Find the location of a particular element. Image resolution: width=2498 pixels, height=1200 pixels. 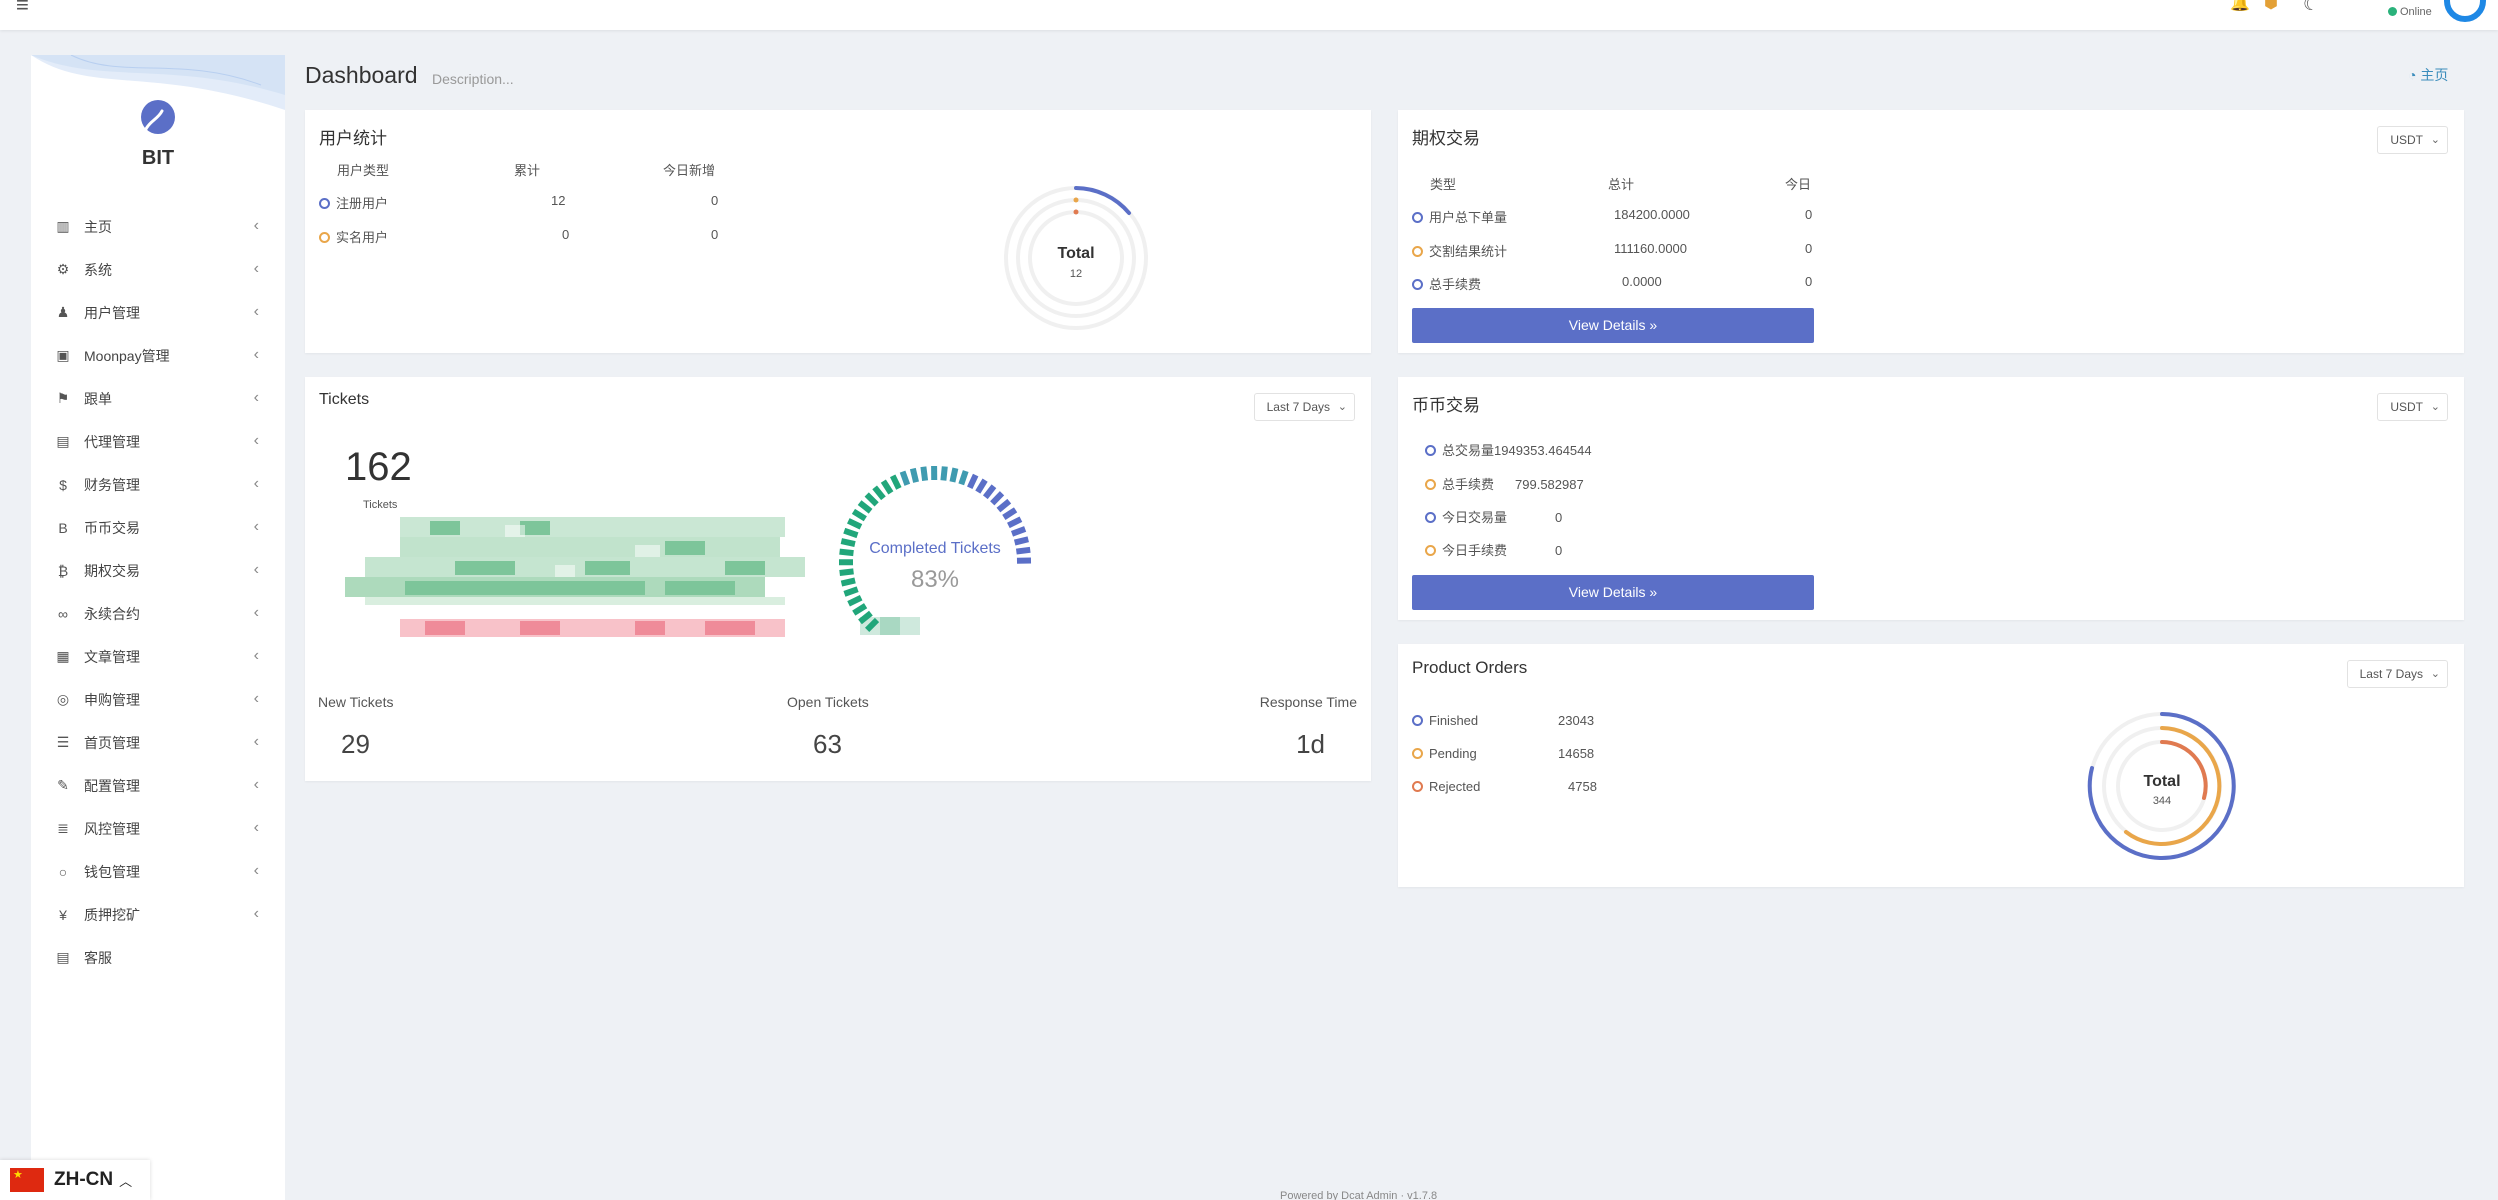

column-header: 用户类型 is located at coordinates (363, 170).